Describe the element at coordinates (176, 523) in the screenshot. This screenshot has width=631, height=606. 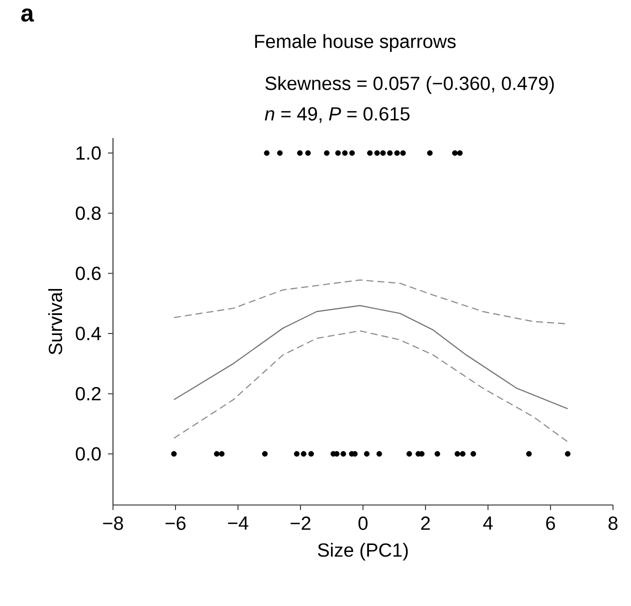
I see `x-tick-label: −6` at that location.